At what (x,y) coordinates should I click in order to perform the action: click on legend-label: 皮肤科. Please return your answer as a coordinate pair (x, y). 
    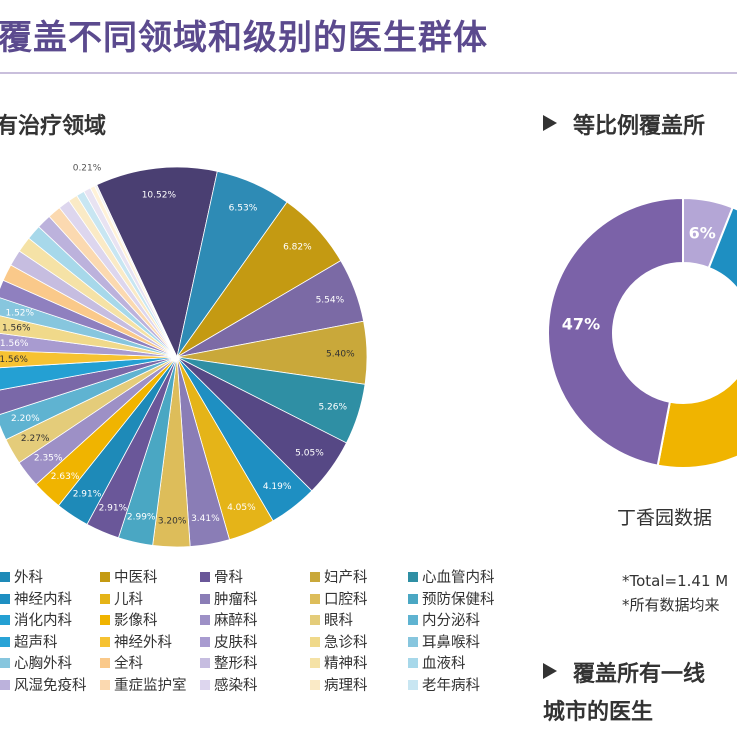
    Looking at the image, I should click on (236, 642).